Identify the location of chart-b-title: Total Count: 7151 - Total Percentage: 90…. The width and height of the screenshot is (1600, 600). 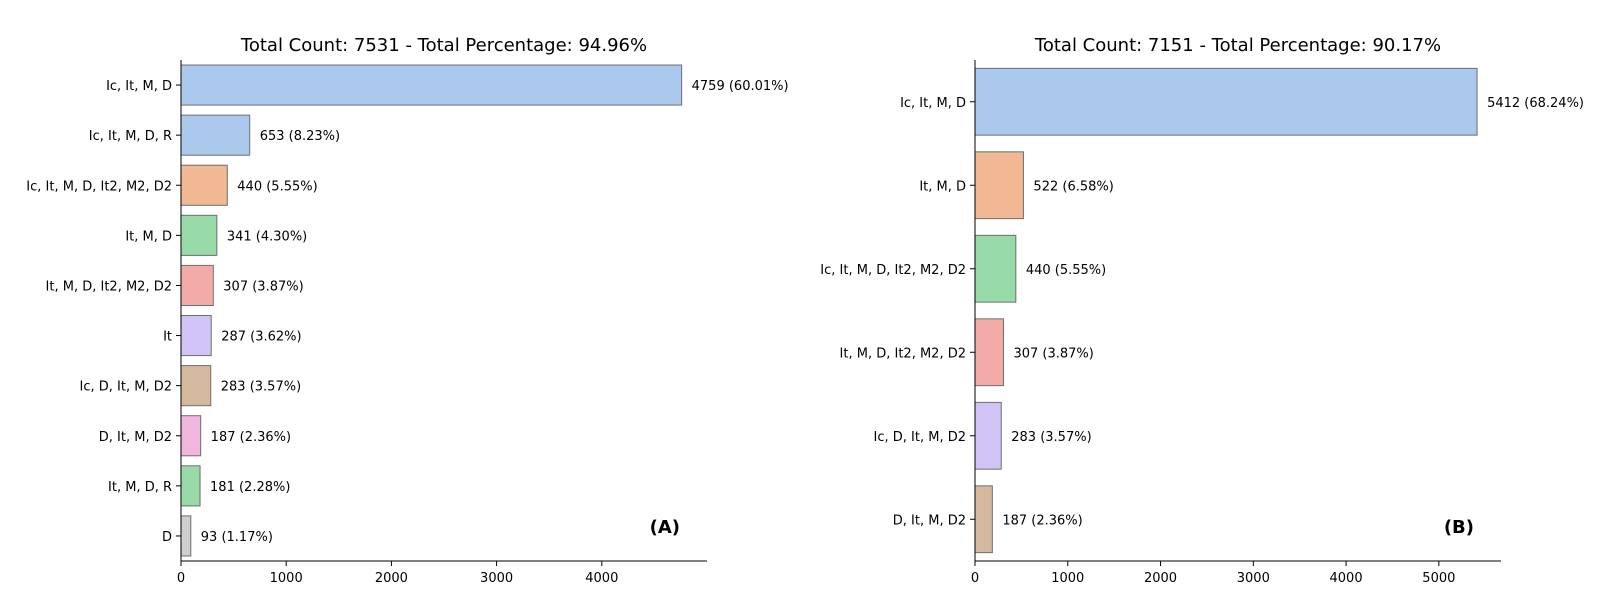
(1237, 45).